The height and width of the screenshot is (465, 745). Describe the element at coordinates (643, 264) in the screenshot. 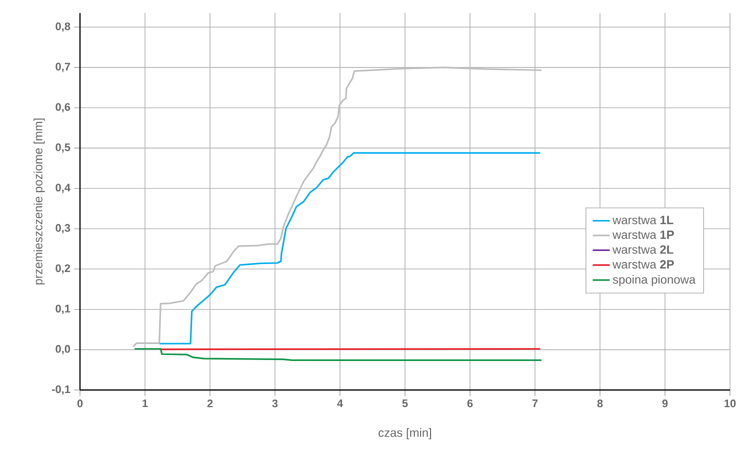

I see `legend-label: warstwa 2P` at that location.